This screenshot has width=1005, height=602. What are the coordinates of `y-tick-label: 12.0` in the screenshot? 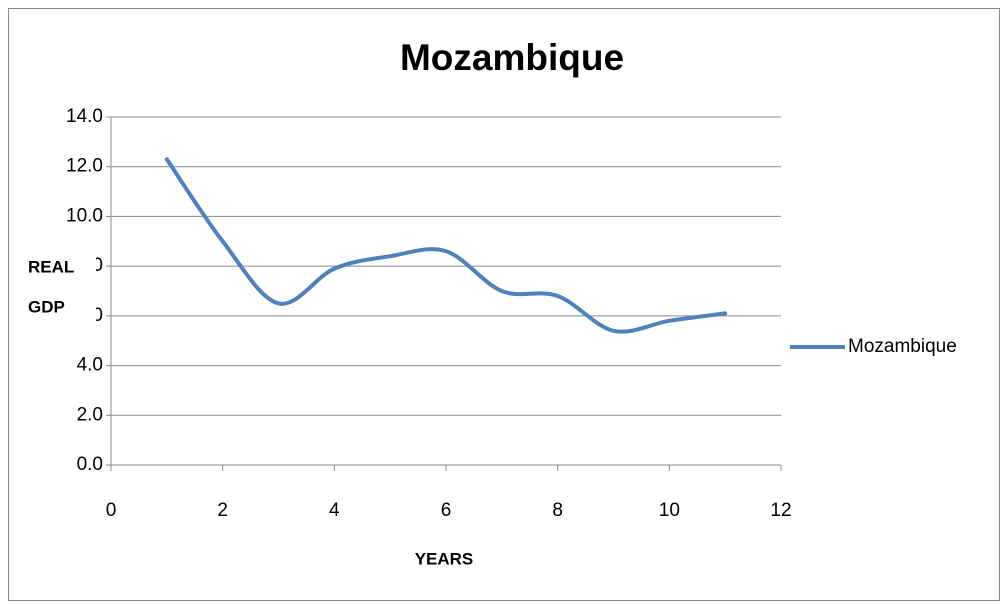 It's located at (84, 166).